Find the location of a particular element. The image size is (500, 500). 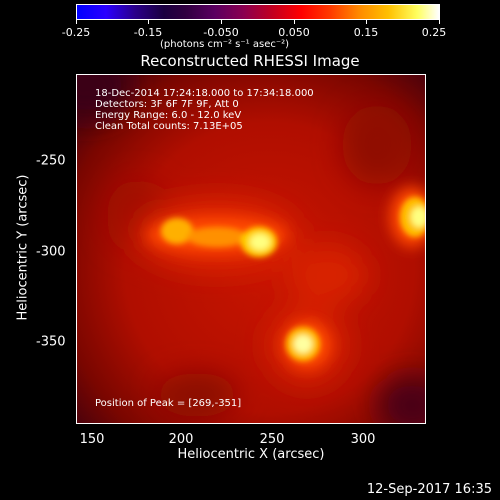

x-tick-label: 200 is located at coordinates (181, 439).